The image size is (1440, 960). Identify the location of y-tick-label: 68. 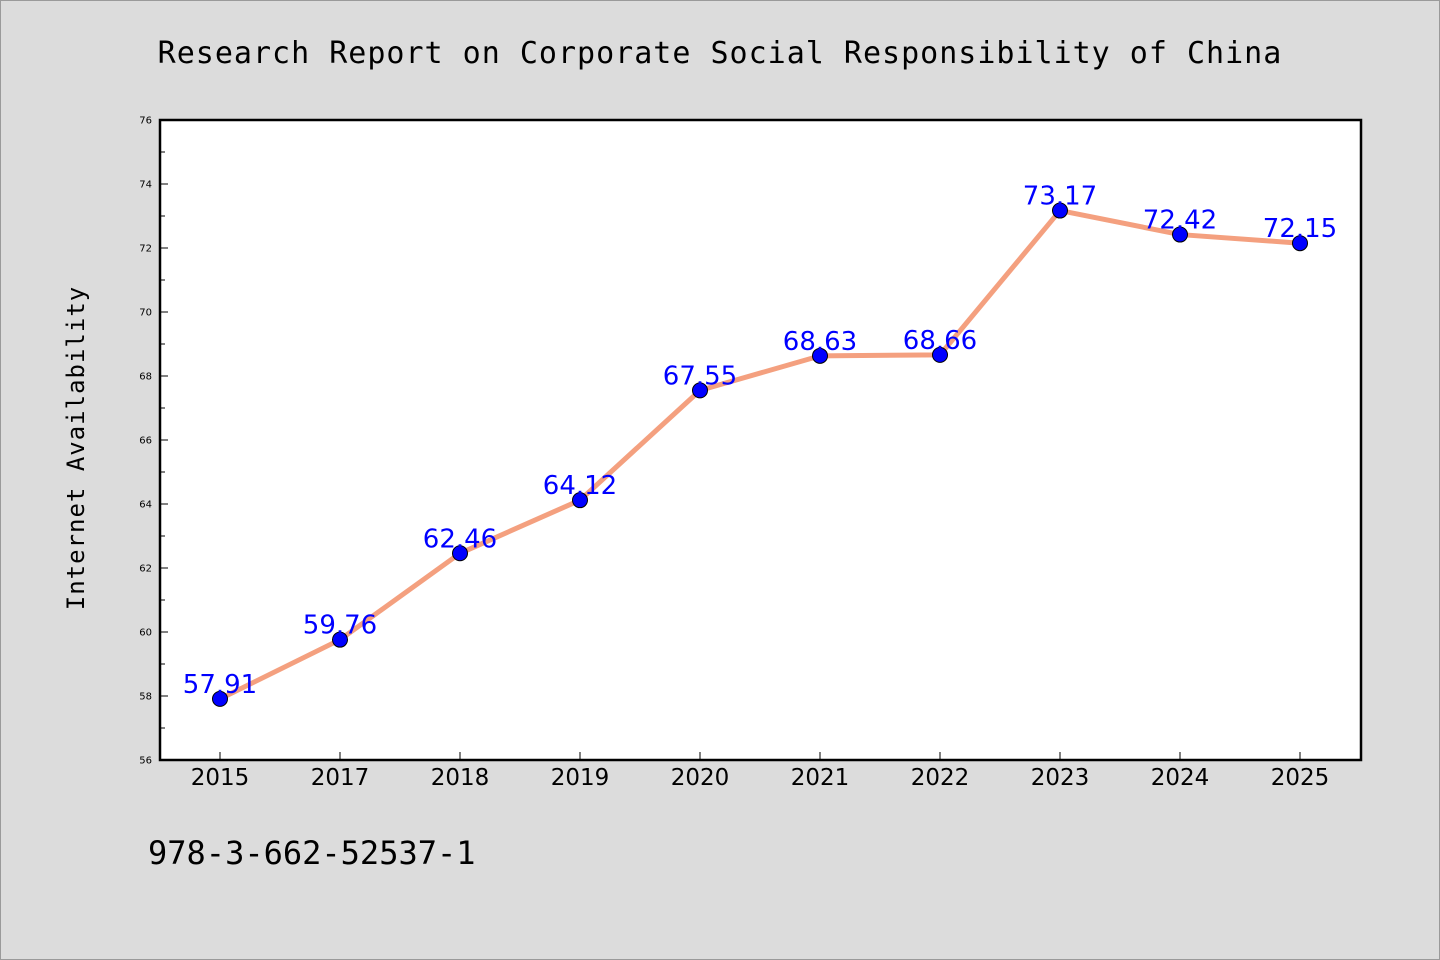
(145, 377).